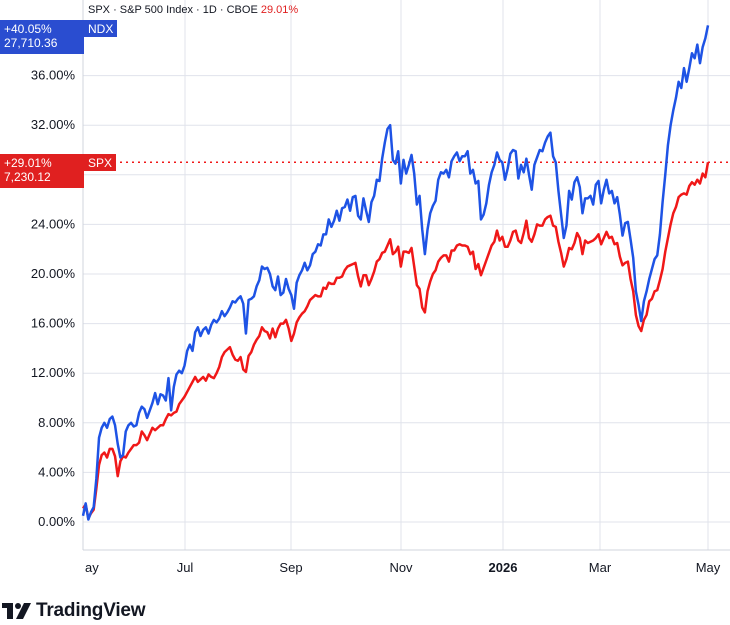 The height and width of the screenshot is (625, 730). Describe the element at coordinates (59, 37) in the screenshot. I see `ndx-price-badge: +40.05% 27,710.36 NDX` at that location.